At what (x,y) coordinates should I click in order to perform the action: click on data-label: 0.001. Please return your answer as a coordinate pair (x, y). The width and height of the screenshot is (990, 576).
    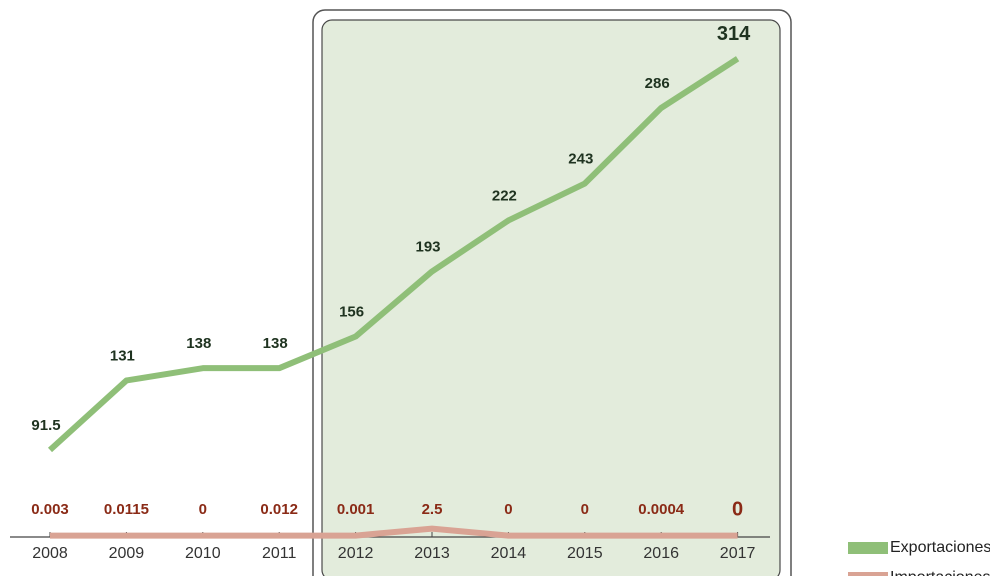
    Looking at the image, I should click on (356, 509).